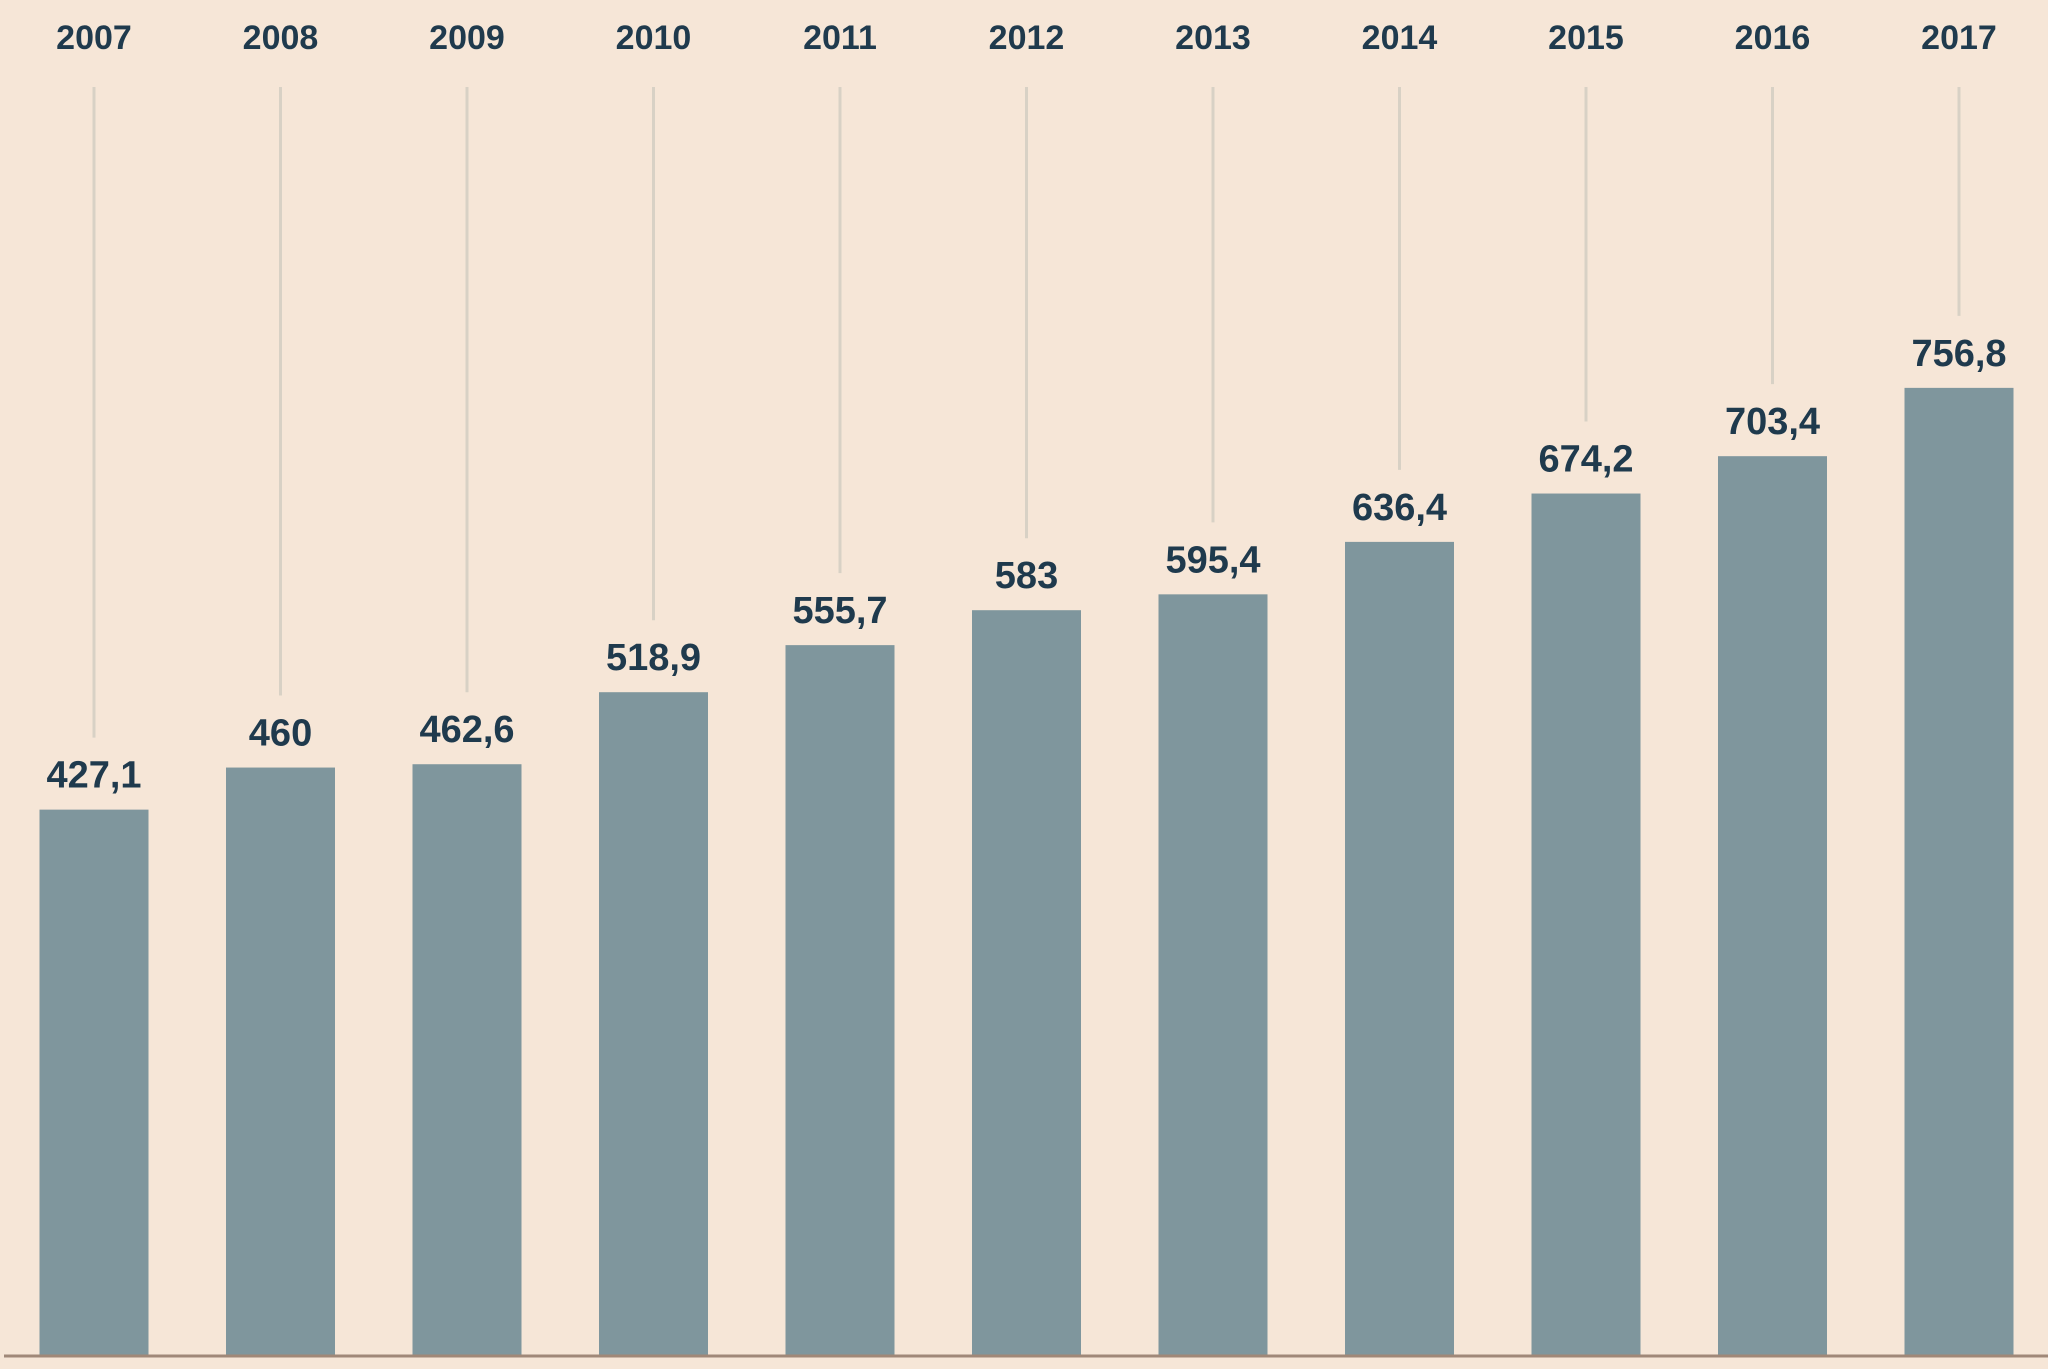 This screenshot has width=2048, height=1369. Describe the element at coordinates (1585, 460) in the screenshot. I see `value-label-2015: 674,2` at that location.